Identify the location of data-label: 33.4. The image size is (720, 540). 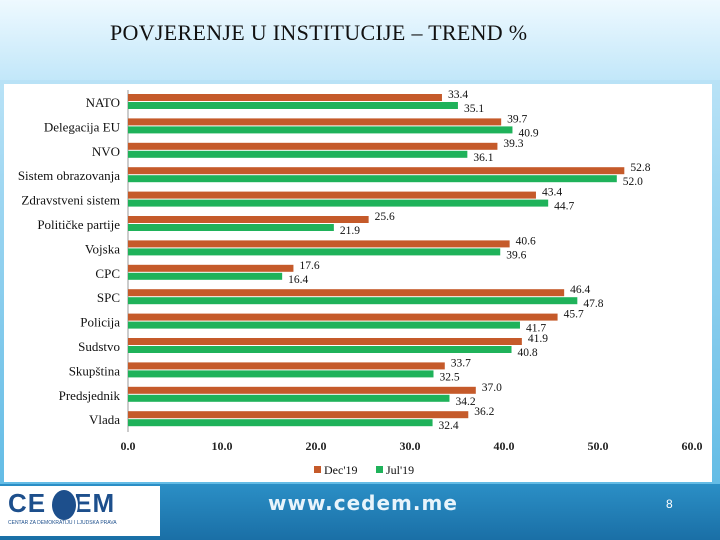
(458, 95).